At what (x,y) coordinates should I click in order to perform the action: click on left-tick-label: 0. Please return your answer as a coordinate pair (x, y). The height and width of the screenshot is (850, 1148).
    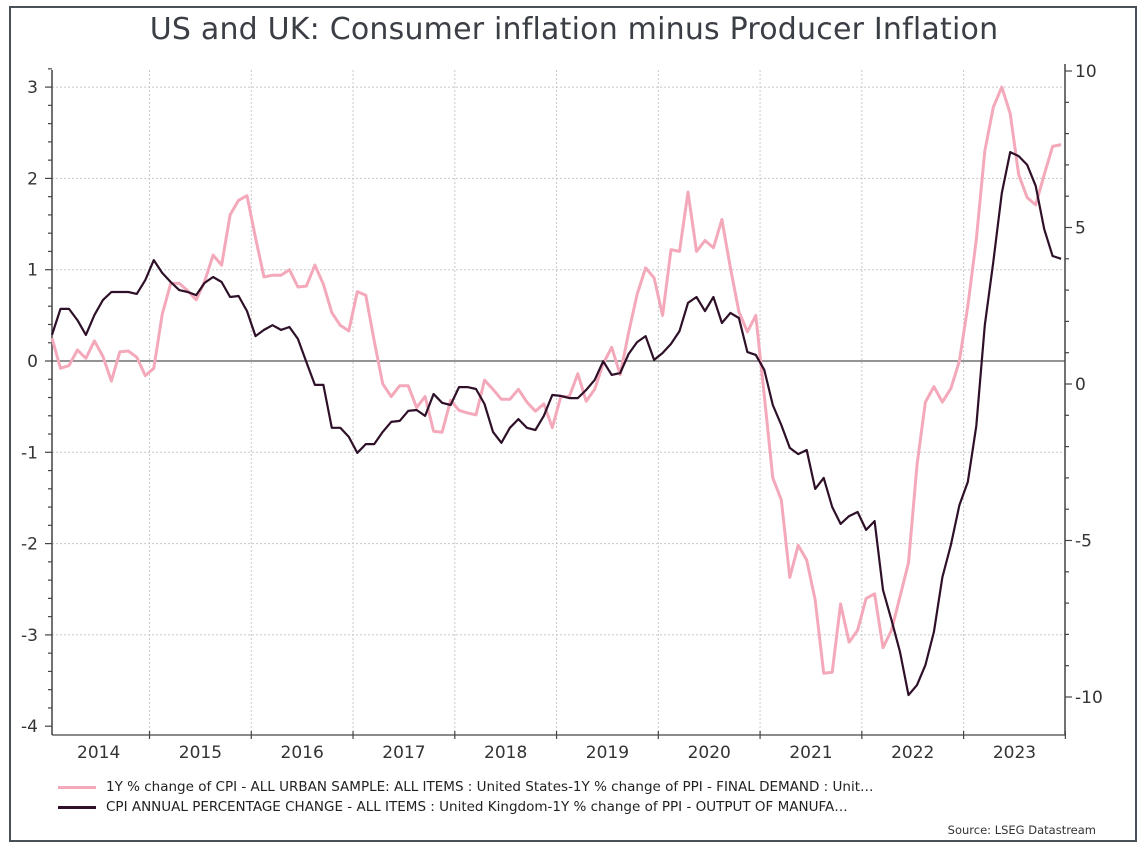
    Looking at the image, I should click on (32, 362).